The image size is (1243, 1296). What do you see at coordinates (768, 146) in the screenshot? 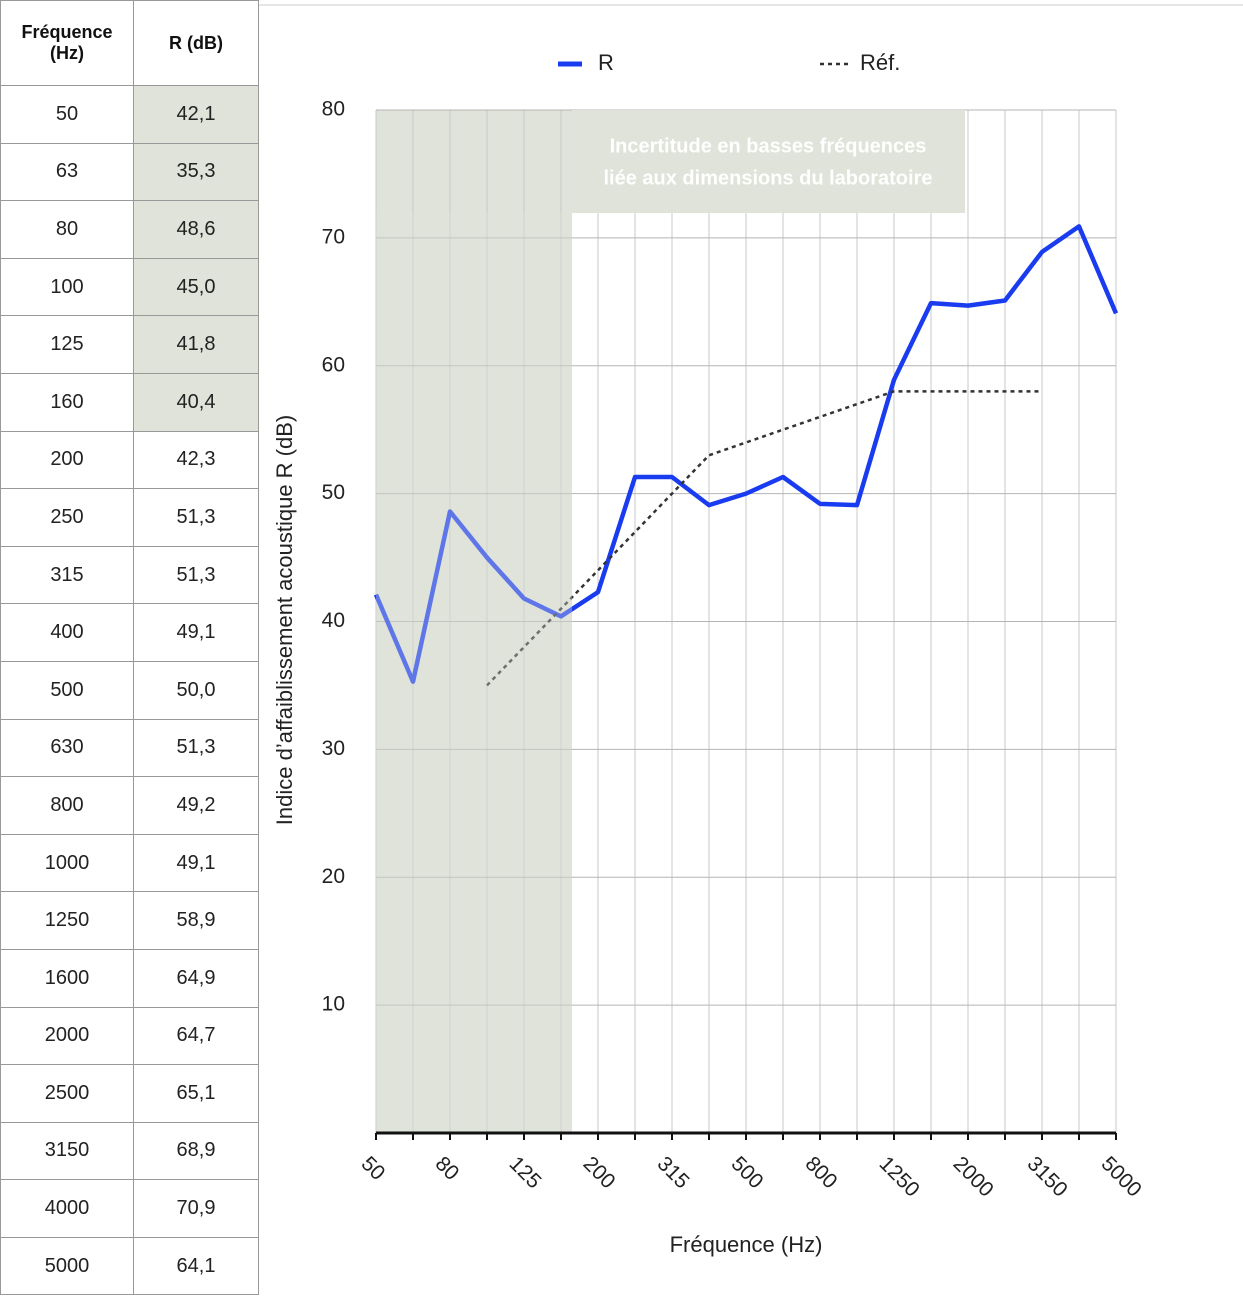
I see `annotation: Incertitude en basses fréquences` at bounding box center [768, 146].